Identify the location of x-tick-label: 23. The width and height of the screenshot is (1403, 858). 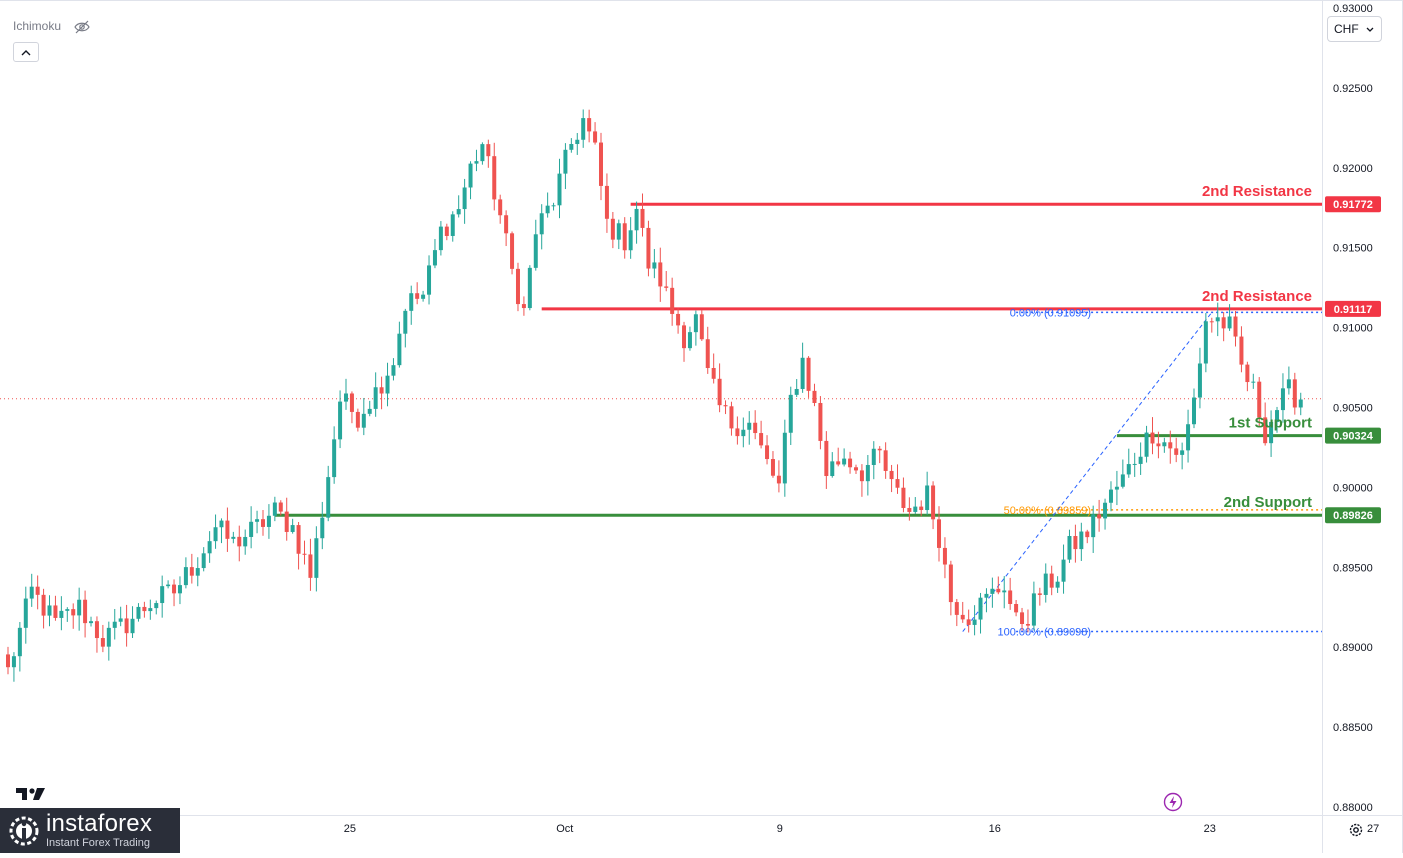
(1210, 829).